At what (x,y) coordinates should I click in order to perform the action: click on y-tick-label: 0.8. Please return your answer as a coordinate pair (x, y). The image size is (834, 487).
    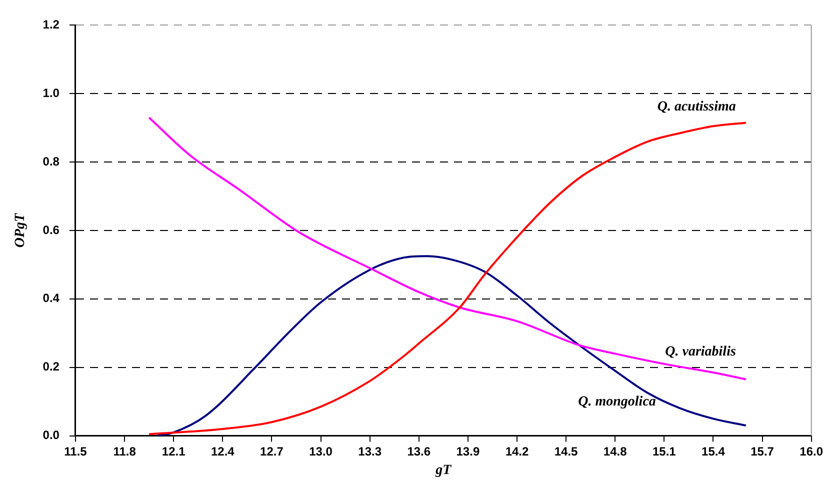
    Looking at the image, I should click on (51, 161).